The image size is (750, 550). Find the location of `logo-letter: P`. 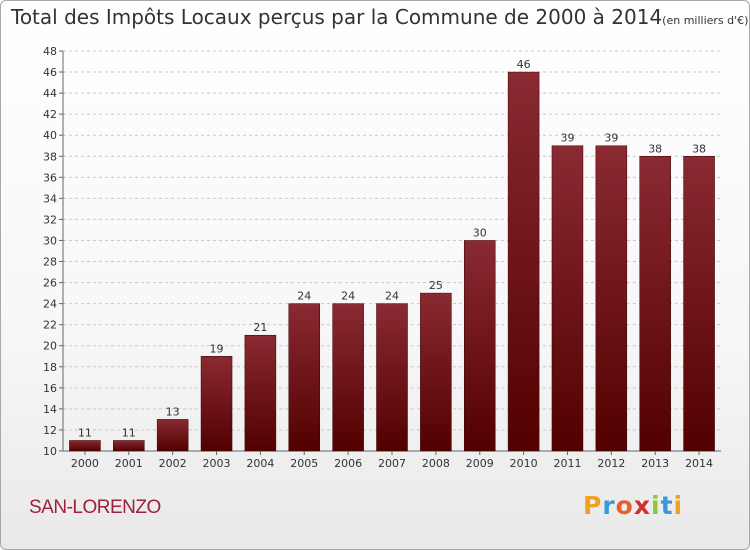

logo-letter: P is located at coordinates (593, 505).